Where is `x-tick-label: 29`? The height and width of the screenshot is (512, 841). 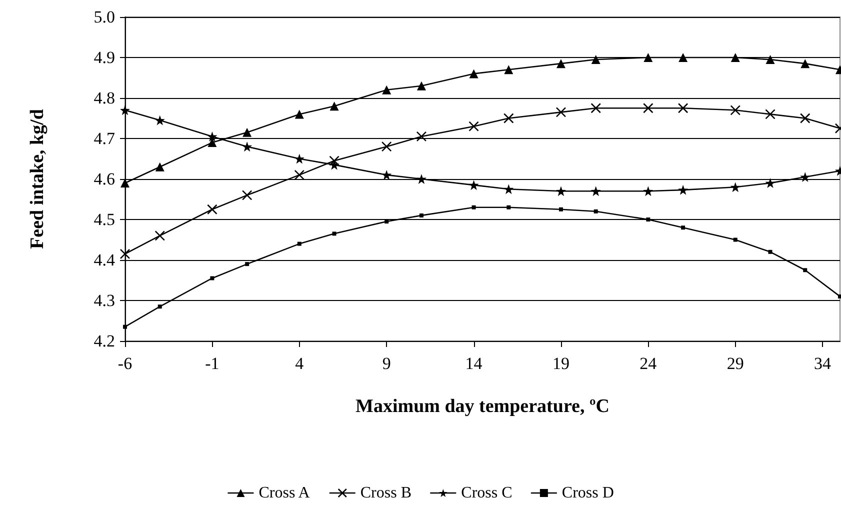 x-tick-label: 29 is located at coordinates (735, 363).